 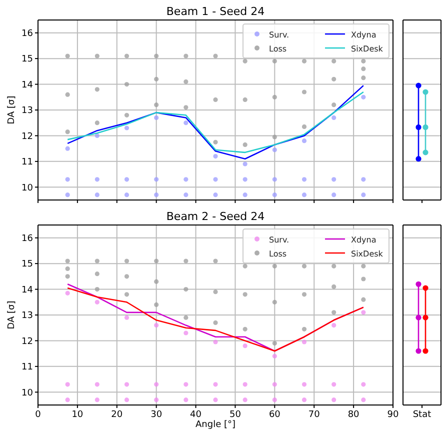 I want to click on x-tick-label: 90, so click(x=393, y=415).